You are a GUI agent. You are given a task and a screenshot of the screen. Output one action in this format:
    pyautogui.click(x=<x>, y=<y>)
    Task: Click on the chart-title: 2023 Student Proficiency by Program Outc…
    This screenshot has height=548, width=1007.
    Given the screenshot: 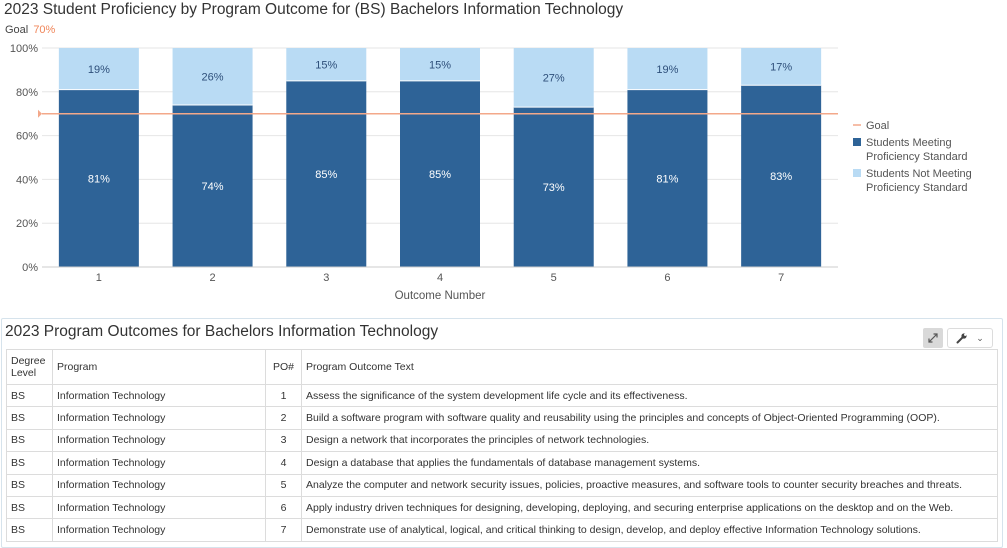 What is the action you would take?
    pyautogui.click(x=314, y=9)
    